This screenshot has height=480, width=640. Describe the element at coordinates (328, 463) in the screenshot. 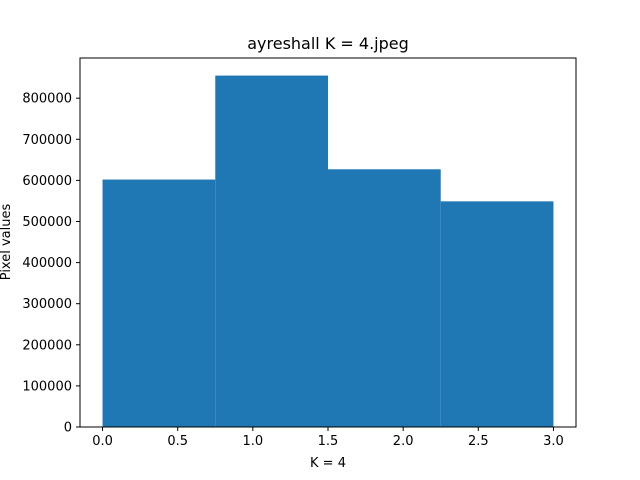

I see `x-axis-label: K = 4` at that location.